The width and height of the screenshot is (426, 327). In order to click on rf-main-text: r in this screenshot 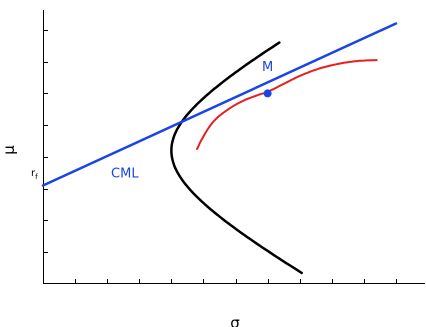, I will do `click(33, 173)`.